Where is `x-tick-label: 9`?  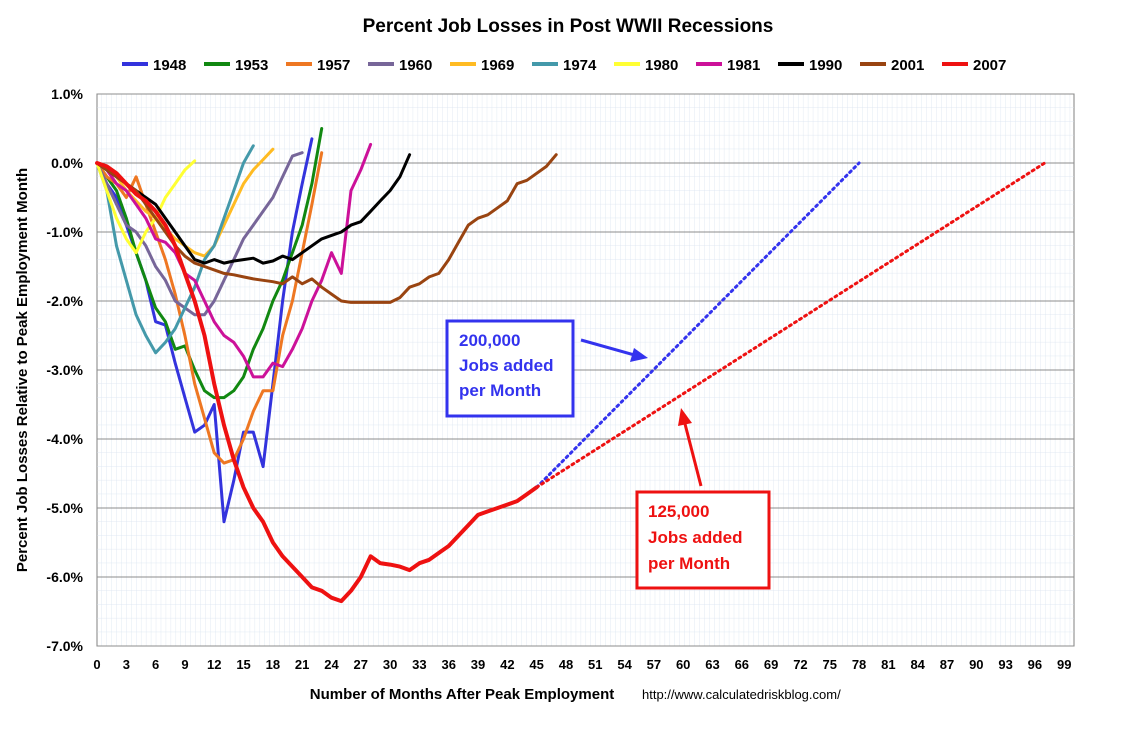 x-tick-label: 9 is located at coordinates (184, 664).